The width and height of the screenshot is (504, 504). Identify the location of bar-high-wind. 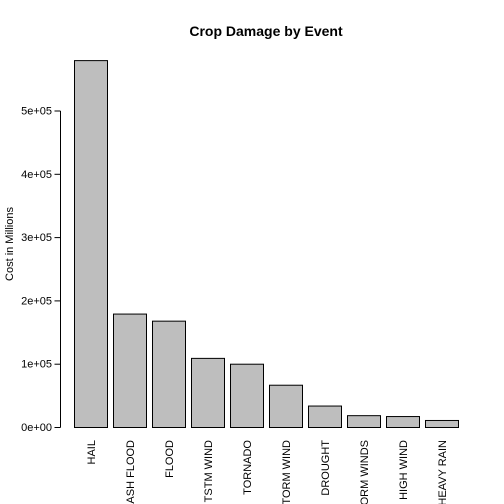
(403, 422).